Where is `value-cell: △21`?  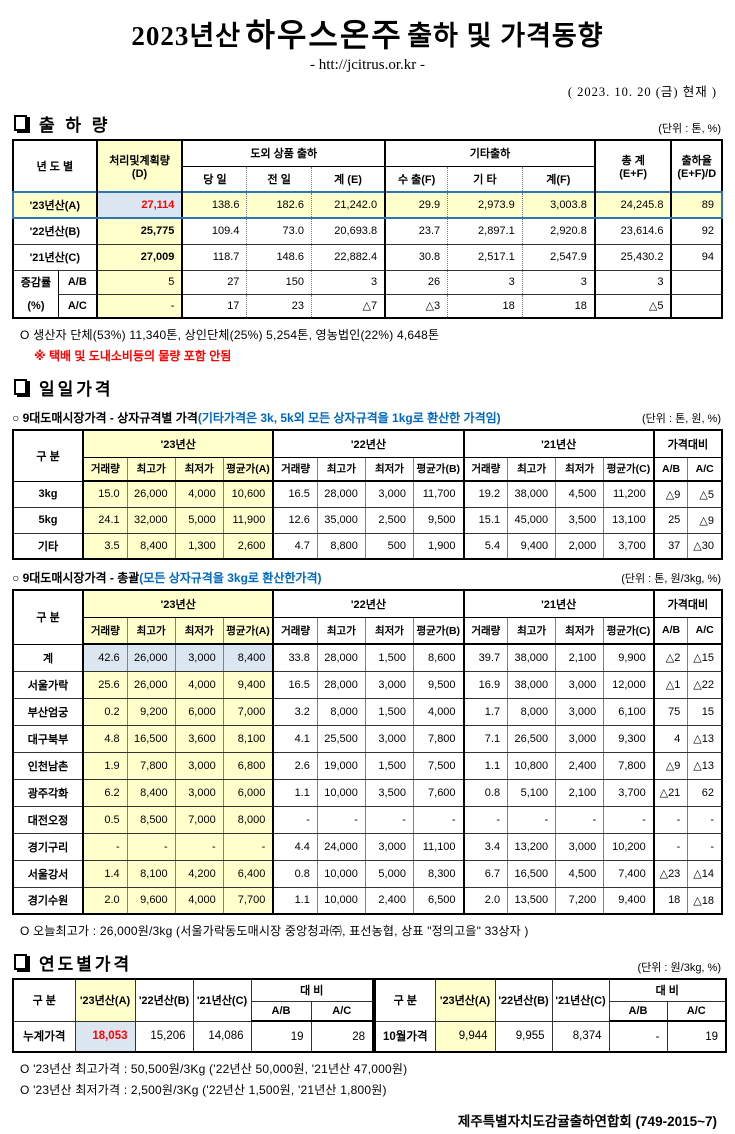
value-cell: △21 is located at coordinates (670, 793).